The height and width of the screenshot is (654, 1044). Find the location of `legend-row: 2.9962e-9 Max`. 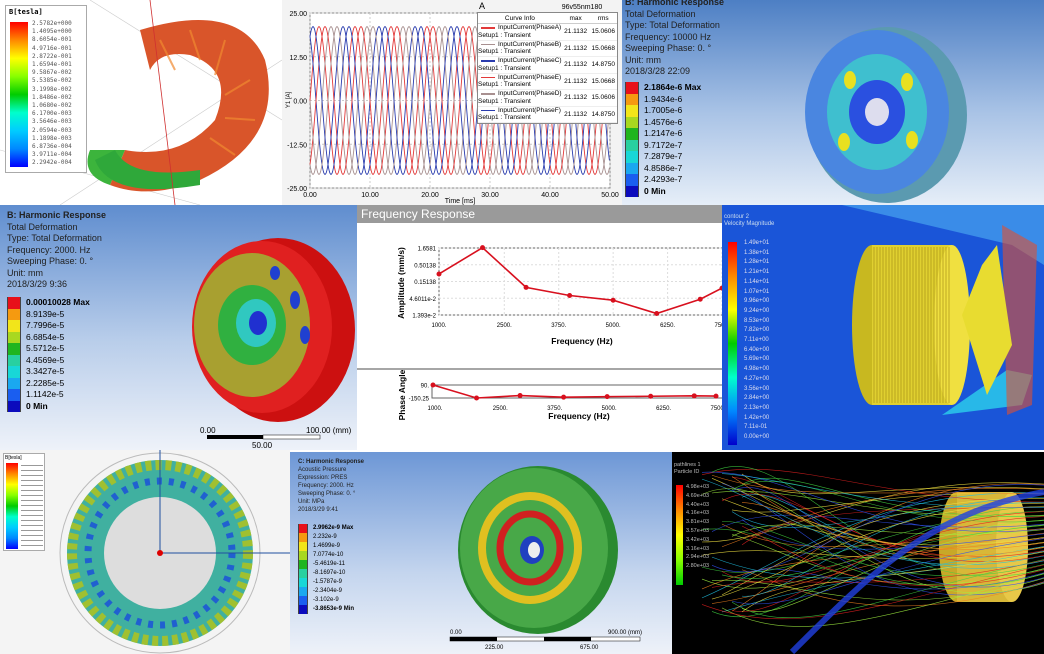

legend-row: 2.9962e-9 Max is located at coordinates (326, 528).